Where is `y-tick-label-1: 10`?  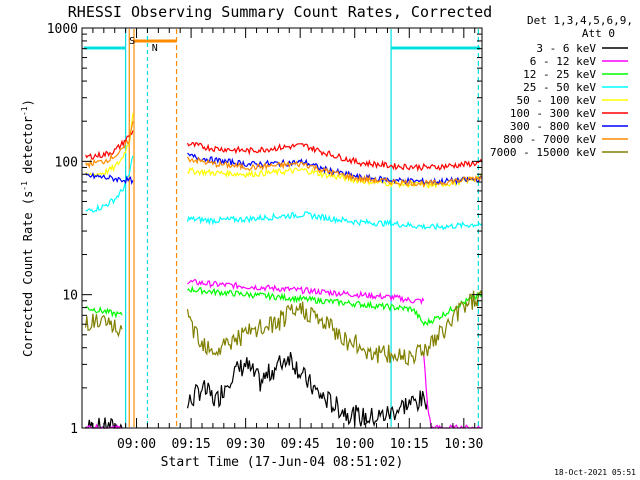
y-tick-label-1: 10 is located at coordinates (70, 296).